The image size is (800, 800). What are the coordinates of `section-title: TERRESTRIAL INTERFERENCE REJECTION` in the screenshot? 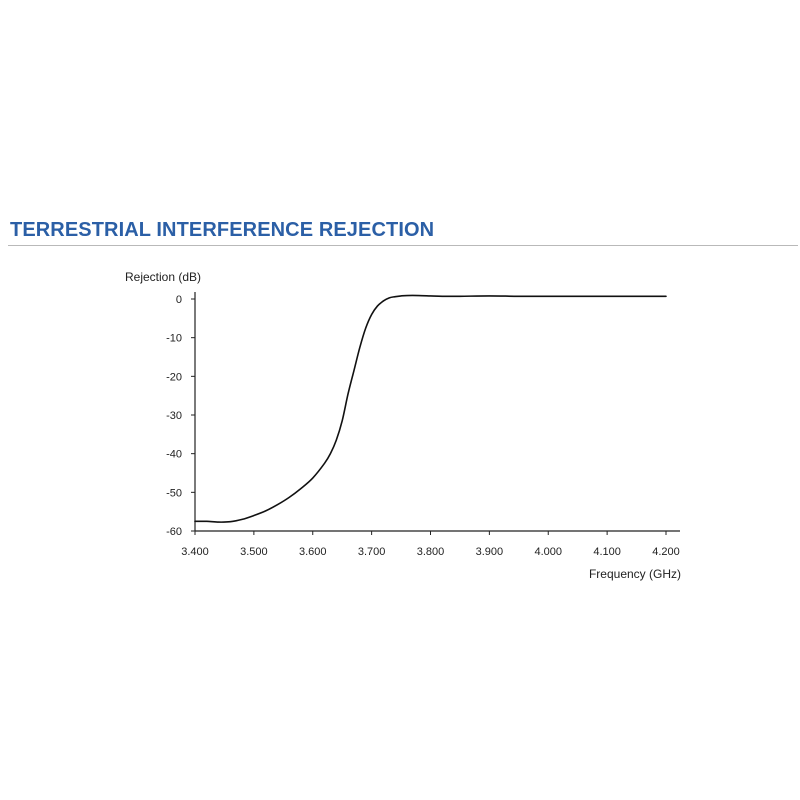 It's located at (222, 230).